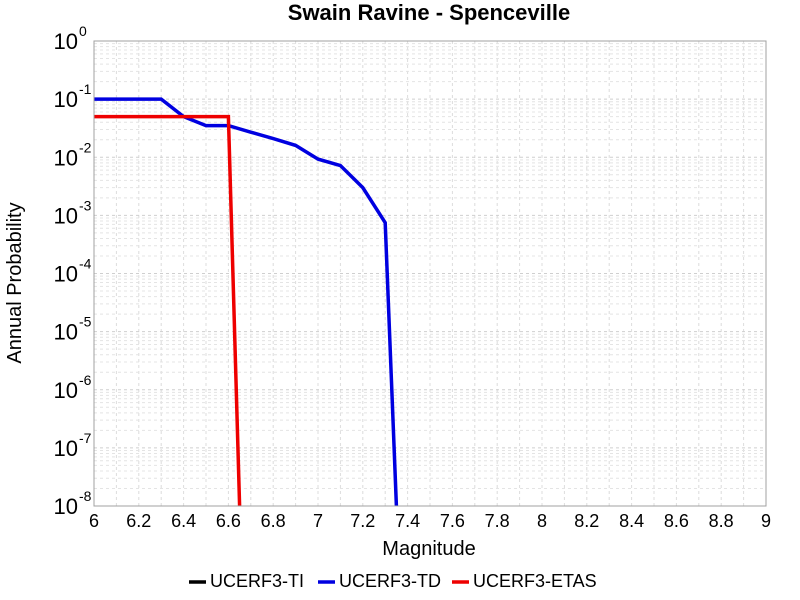 This screenshot has height=600, width=800. I want to click on x-tick-label: 7.2, so click(362, 521).